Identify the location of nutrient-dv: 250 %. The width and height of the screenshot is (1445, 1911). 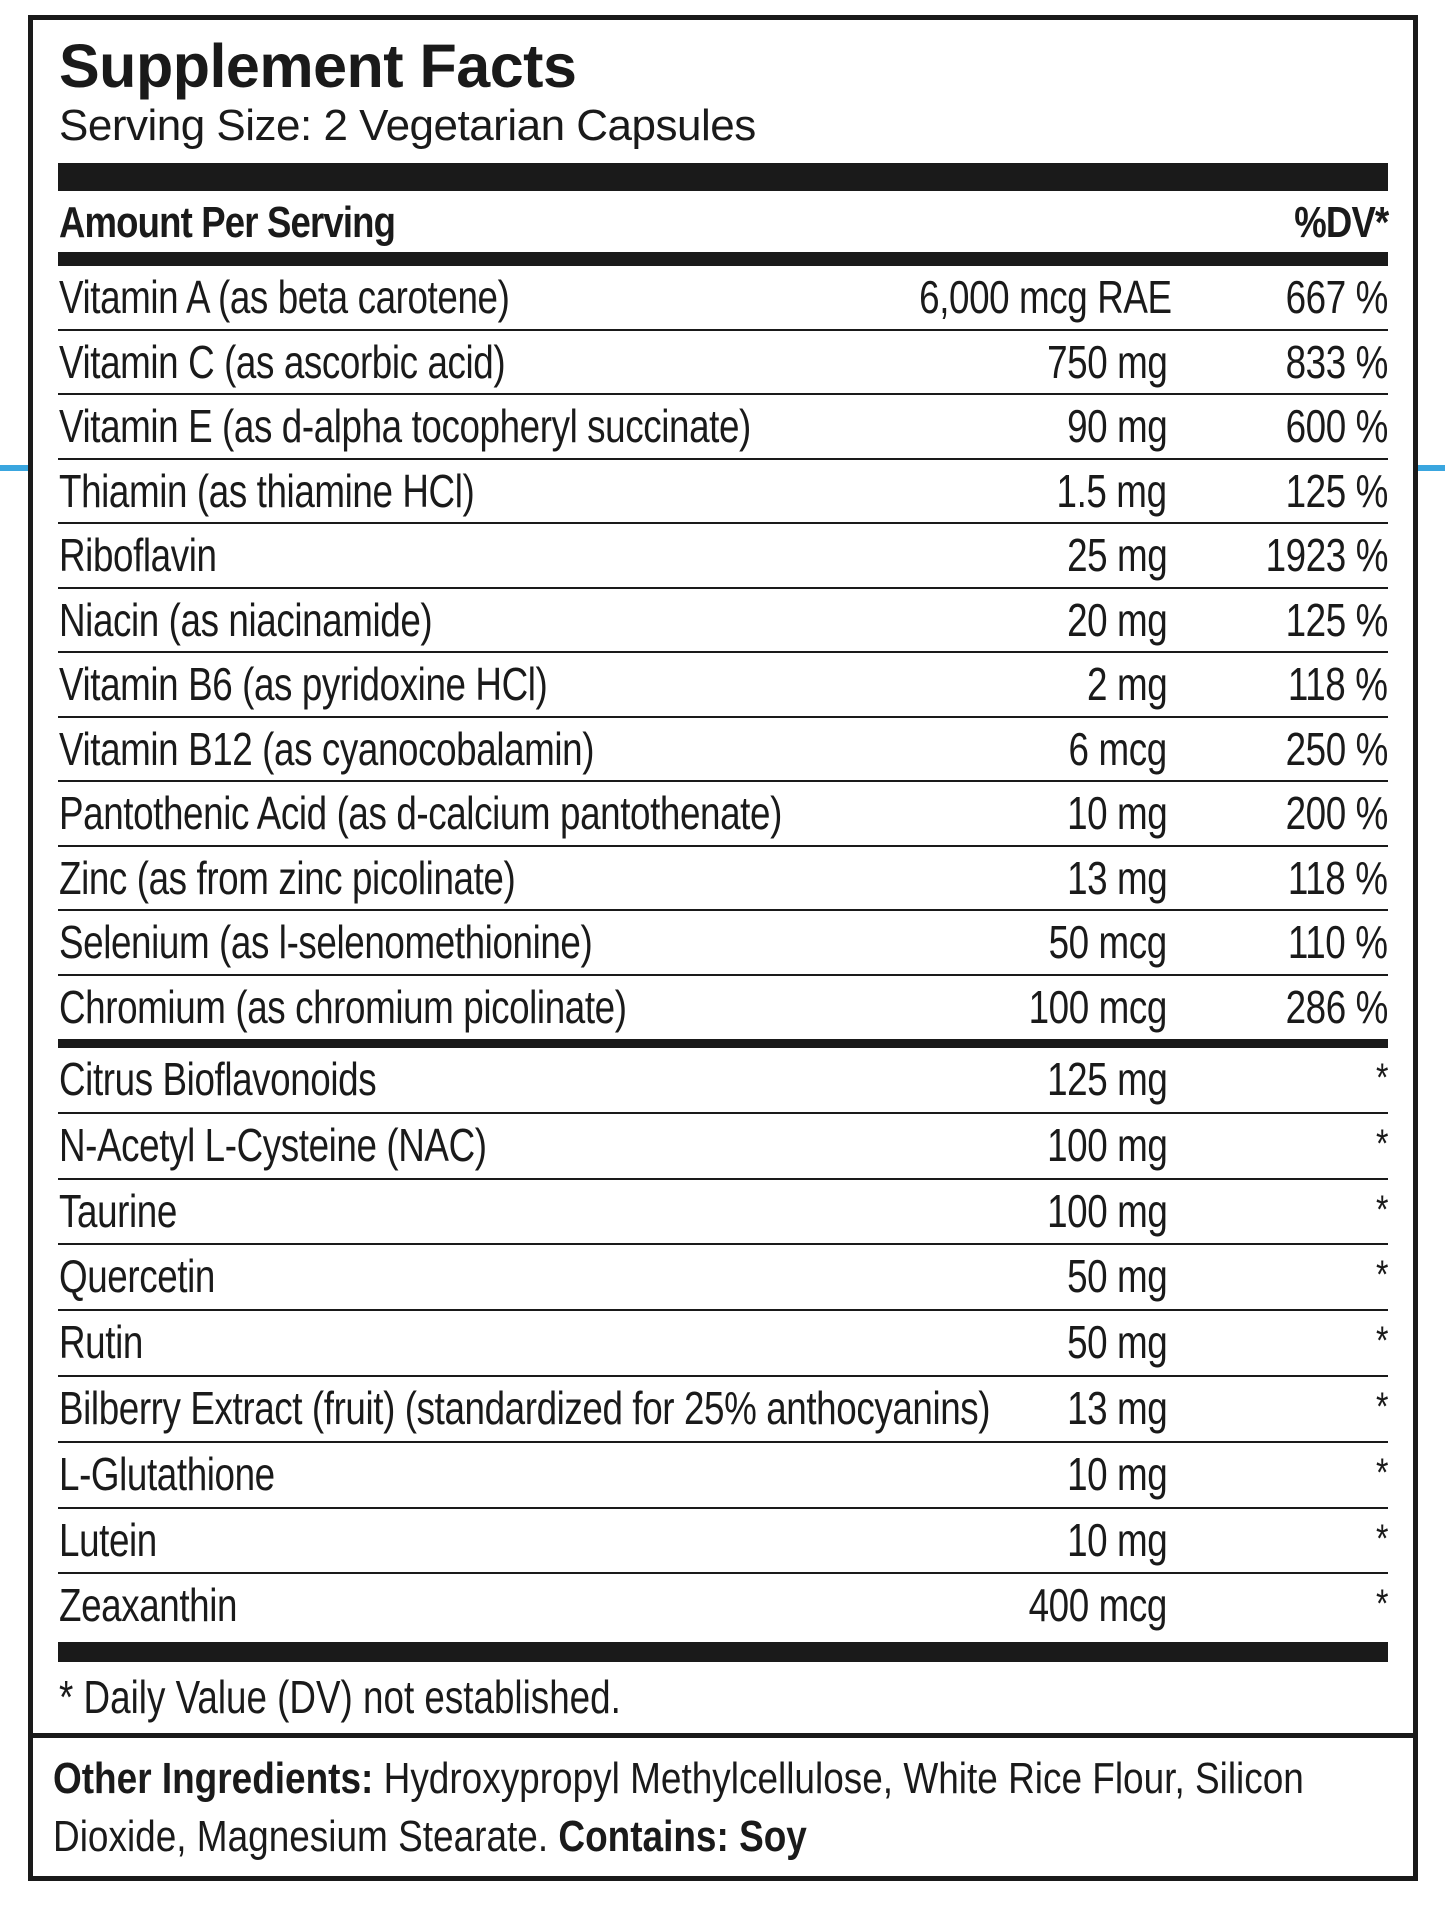
(1337, 748).